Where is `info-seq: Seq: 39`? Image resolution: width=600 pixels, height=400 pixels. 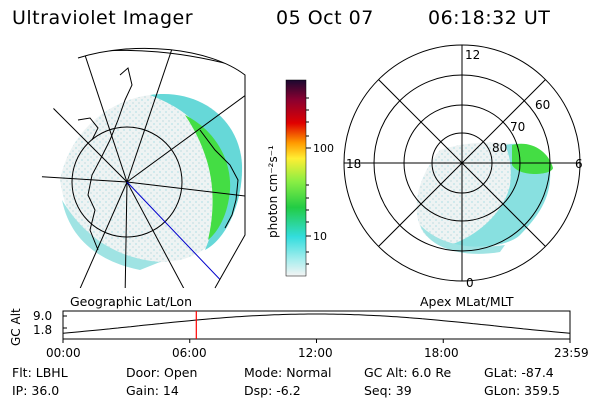
info-seq: Seq: 39 is located at coordinates (388, 390).